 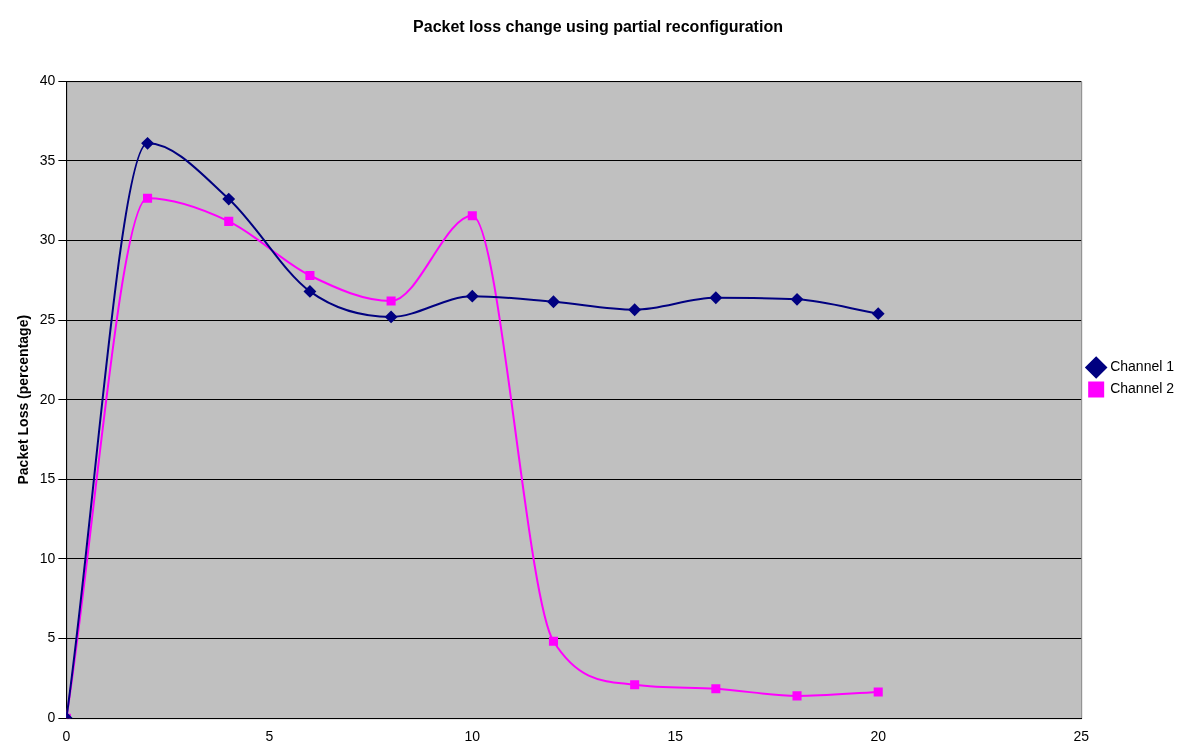 What do you see at coordinates (47, 318) in the screenshot?
I see `y-tick-label: 25` at bounding box center [47, 318].